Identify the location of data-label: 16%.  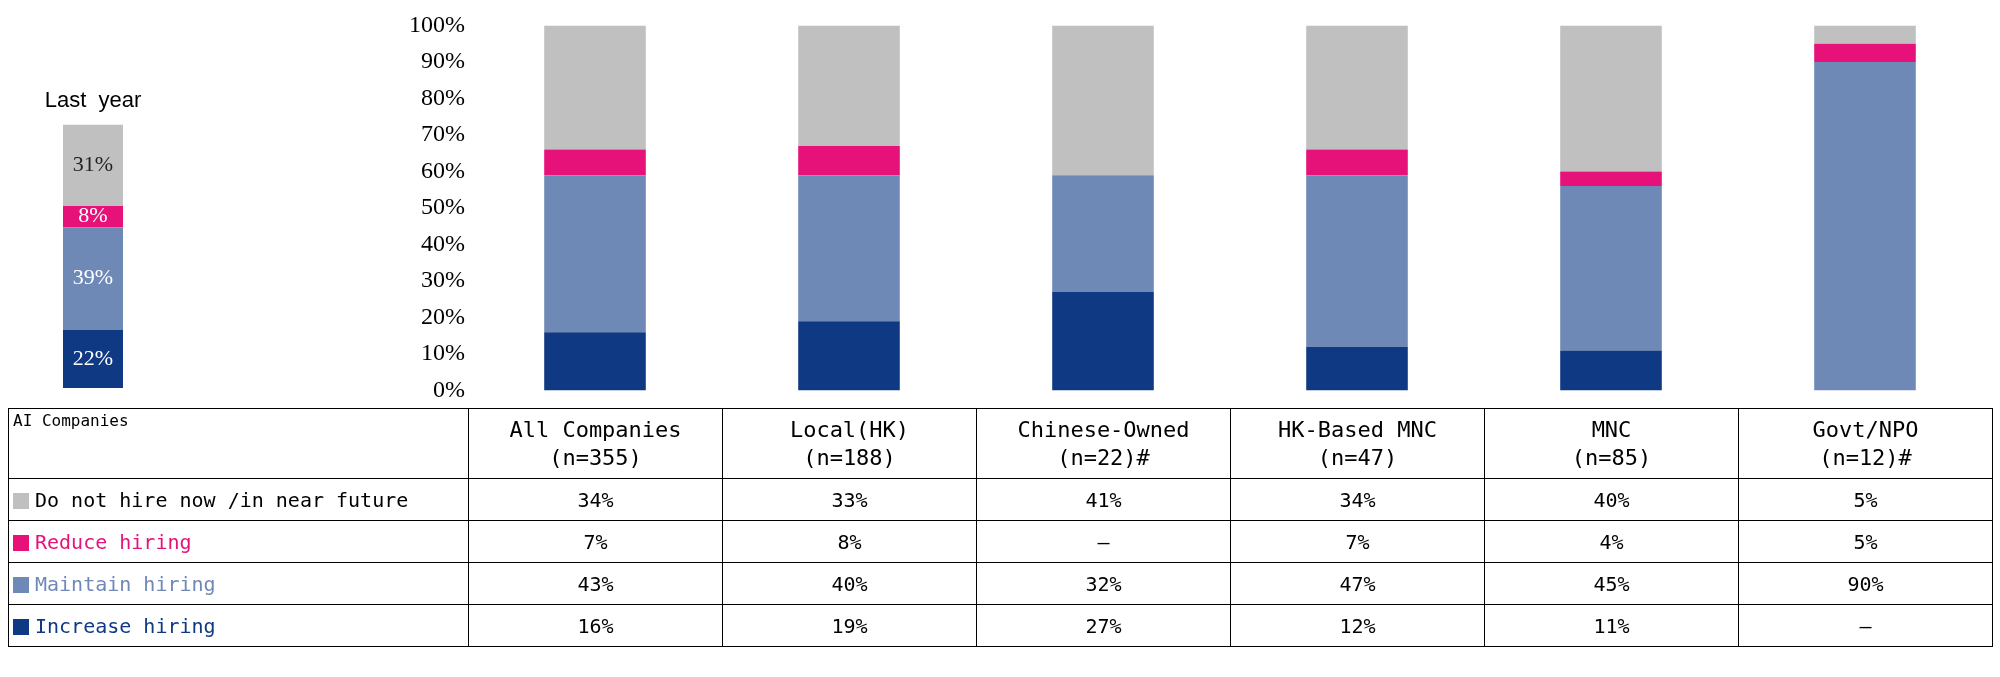
(595, 625).